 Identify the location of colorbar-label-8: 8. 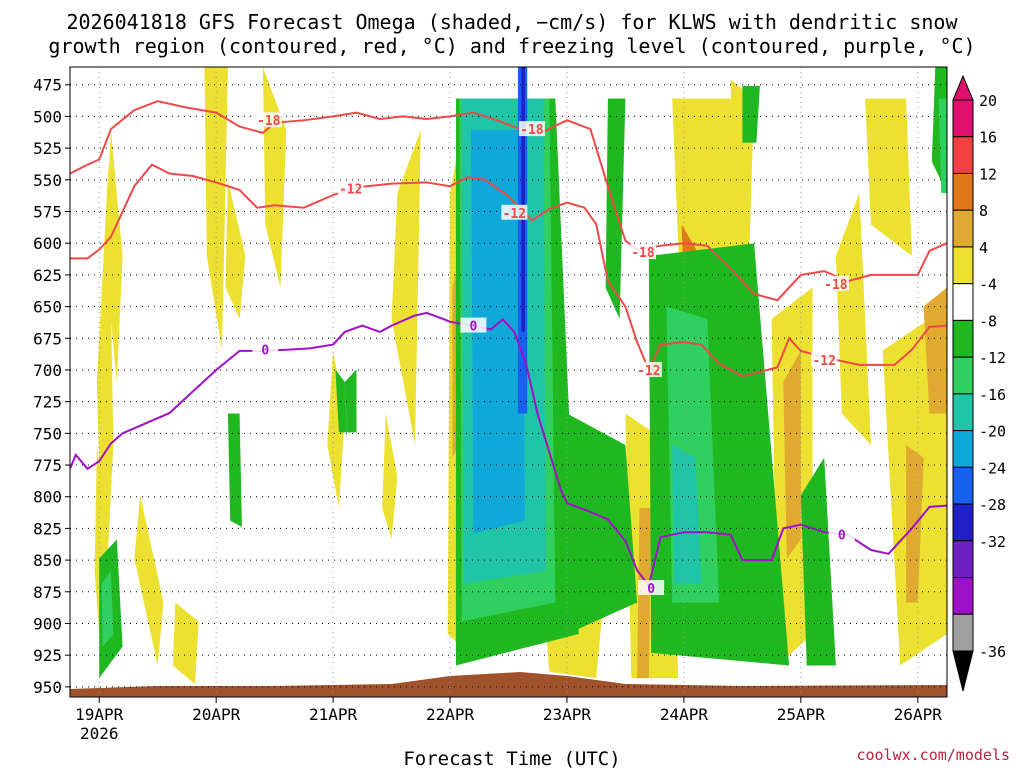
(983, 211).